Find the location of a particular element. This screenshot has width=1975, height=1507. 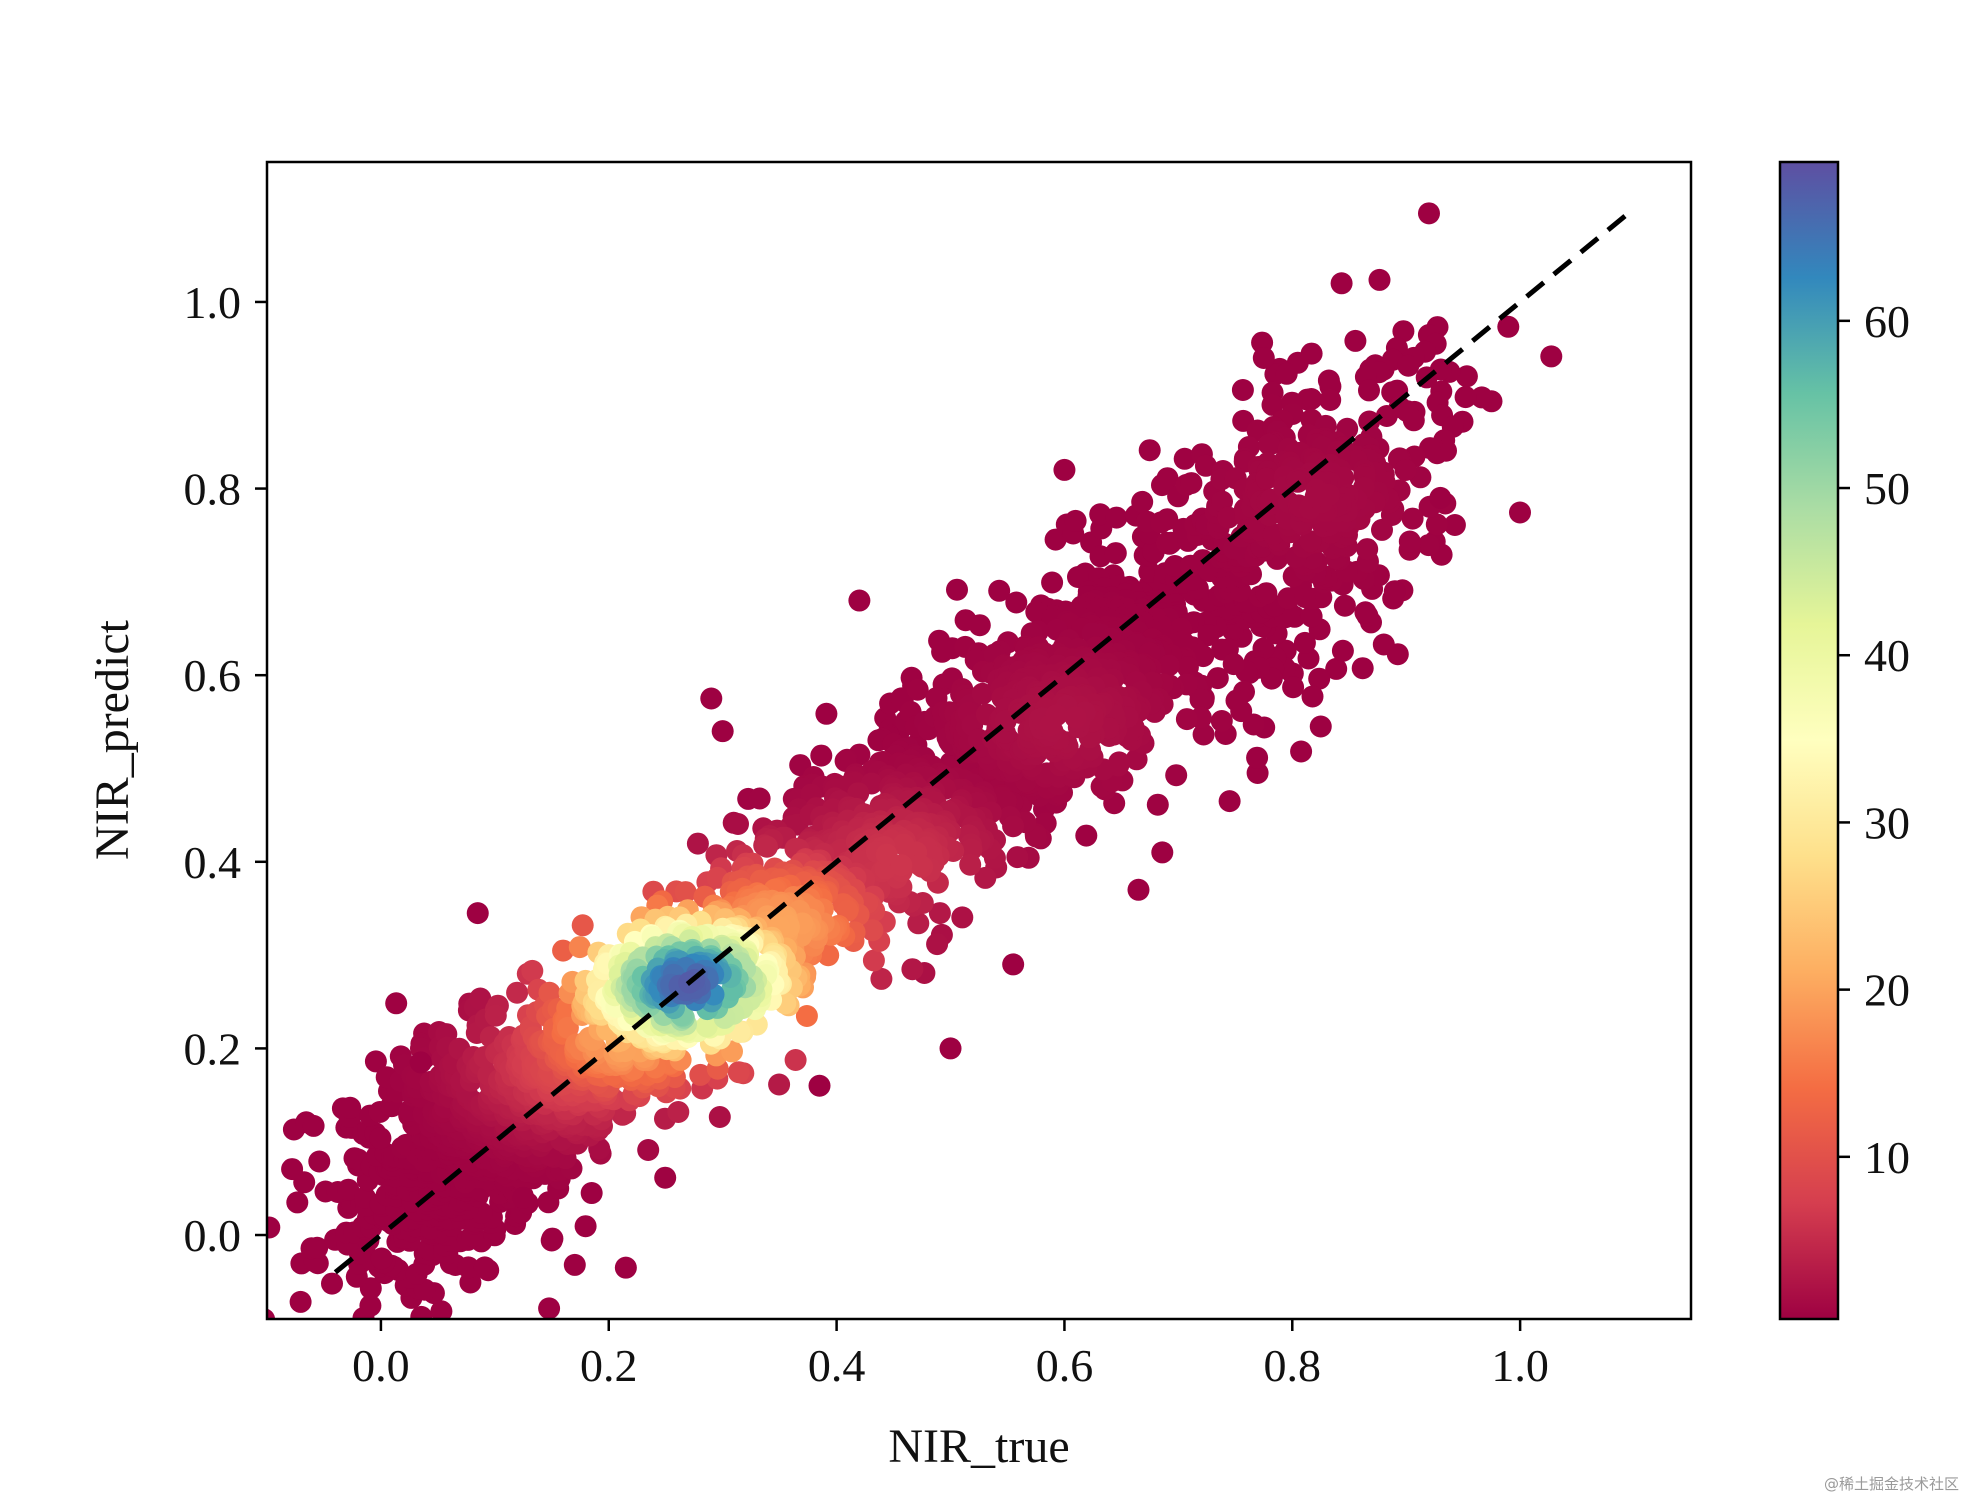

colorbar-ticks: 10 20 30 40 50 60 is located at coordinates (1874, 739).